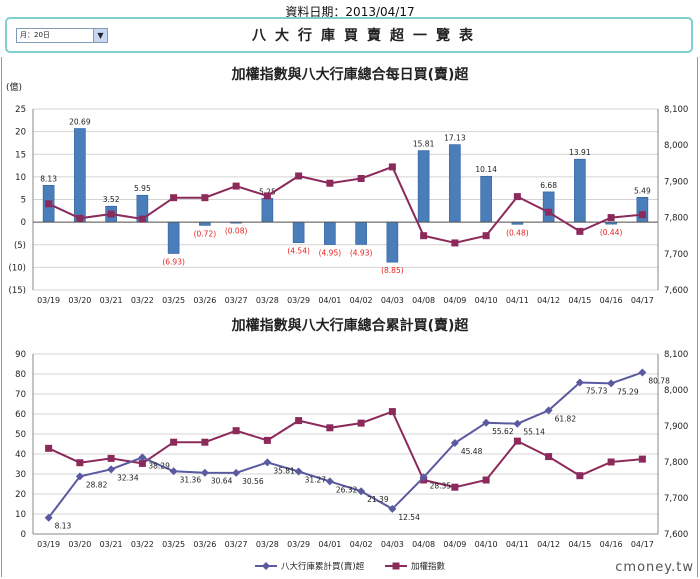 The height and width of the screenshot is (579, 700). I want to click on bar-value-label: (8.85), so click(392, 270).